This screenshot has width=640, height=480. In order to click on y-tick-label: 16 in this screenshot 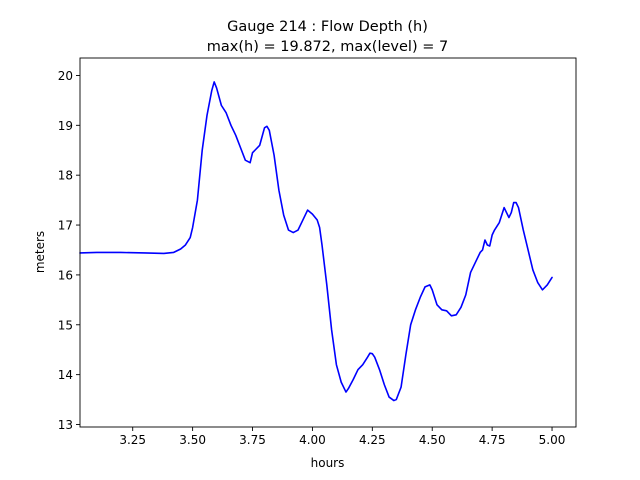, I will do `click(65, 275)`.